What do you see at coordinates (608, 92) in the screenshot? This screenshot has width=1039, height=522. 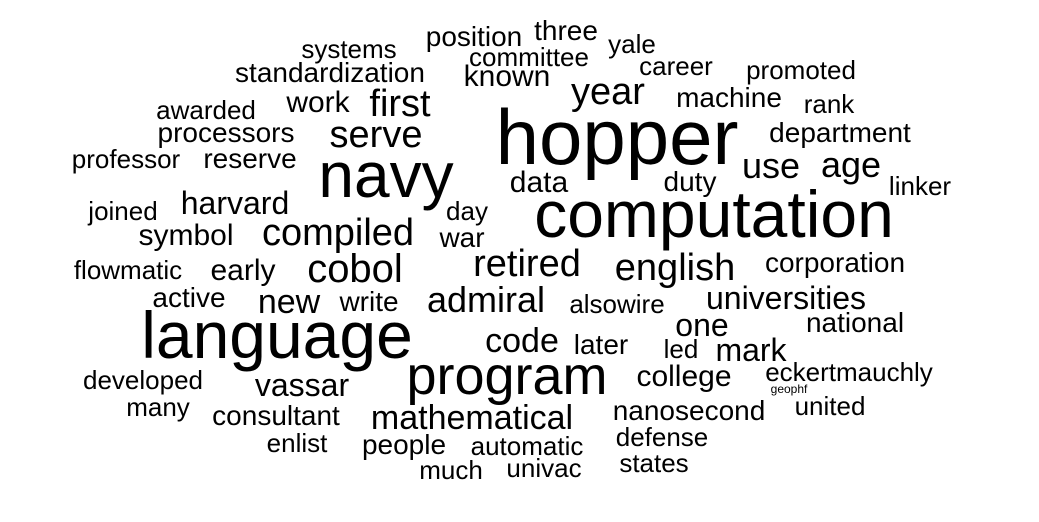 I see `word-year: year` at bounding box center [608, 92].